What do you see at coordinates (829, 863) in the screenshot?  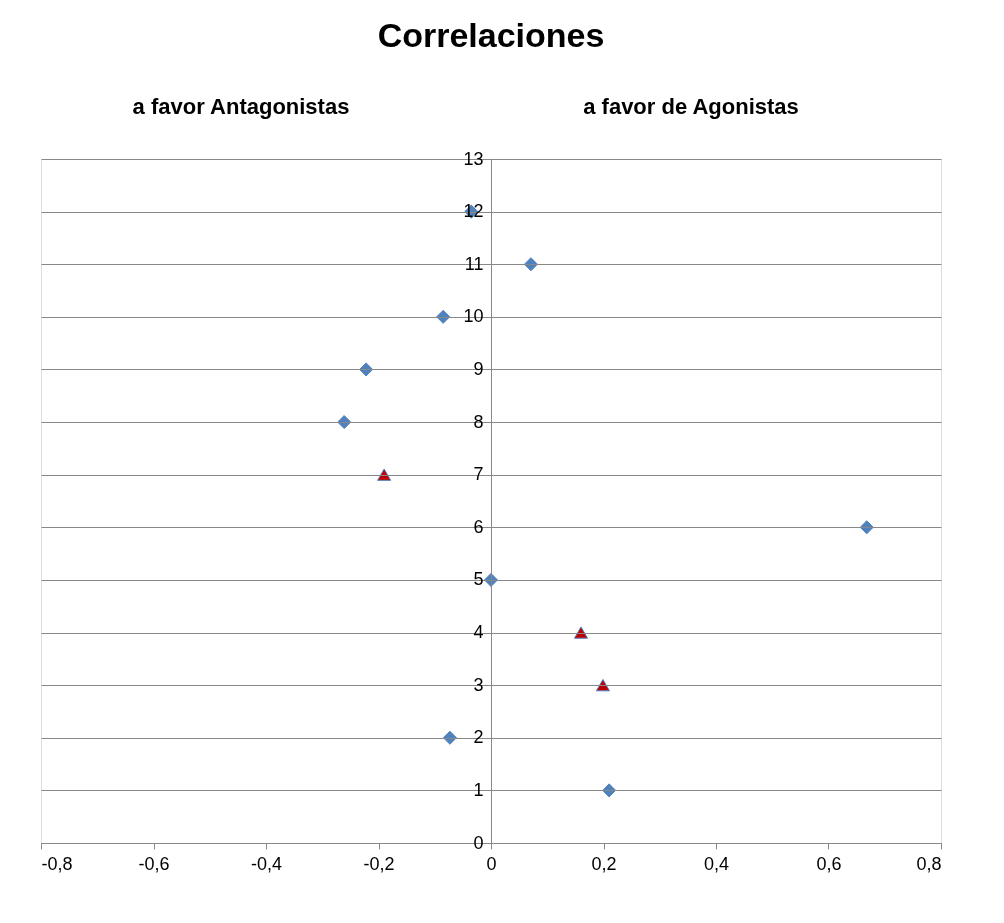 I see `x-tick-label: 0,6` at bounding box center [829, 863].